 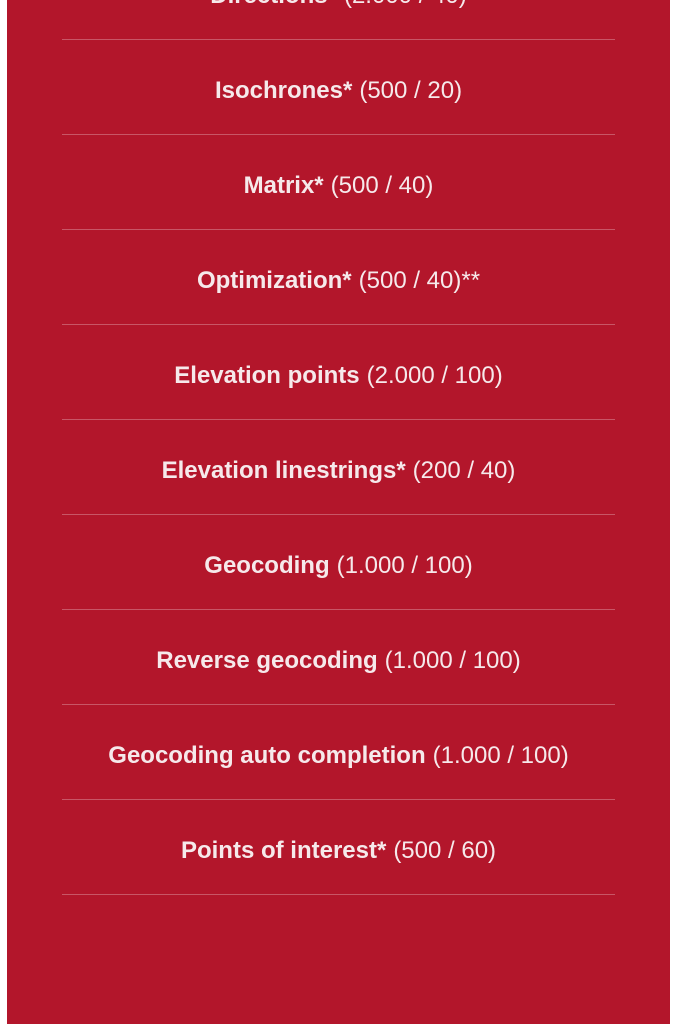 I want to click on service-row: Reverse geocoding (1.000 / 100), so click(x=338, y=660).